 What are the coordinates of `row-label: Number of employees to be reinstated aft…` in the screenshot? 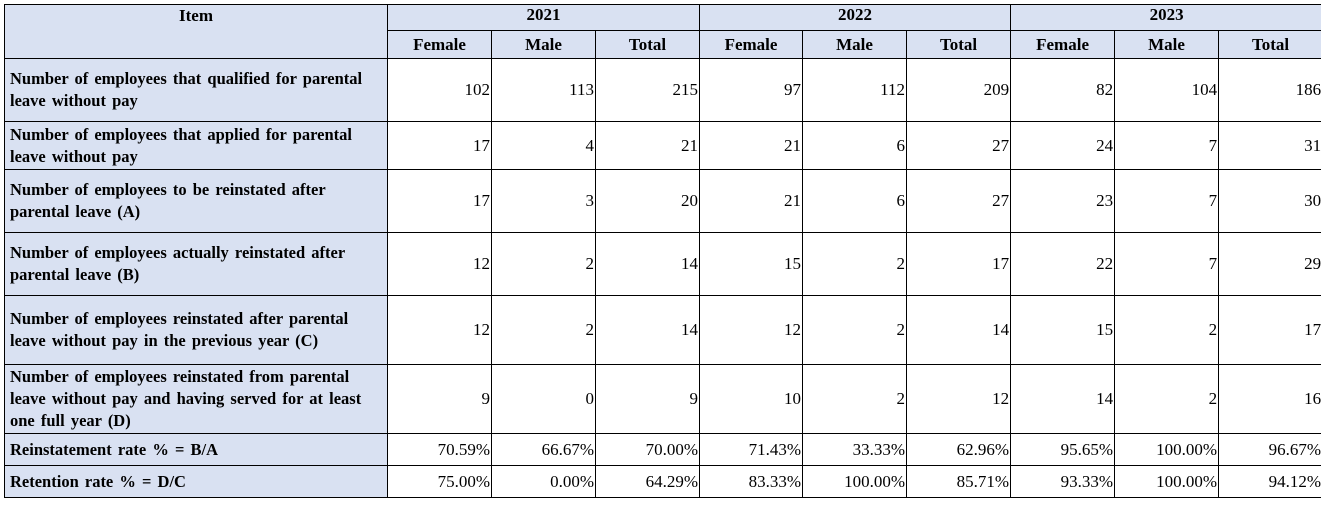 It's located at (196, 201).